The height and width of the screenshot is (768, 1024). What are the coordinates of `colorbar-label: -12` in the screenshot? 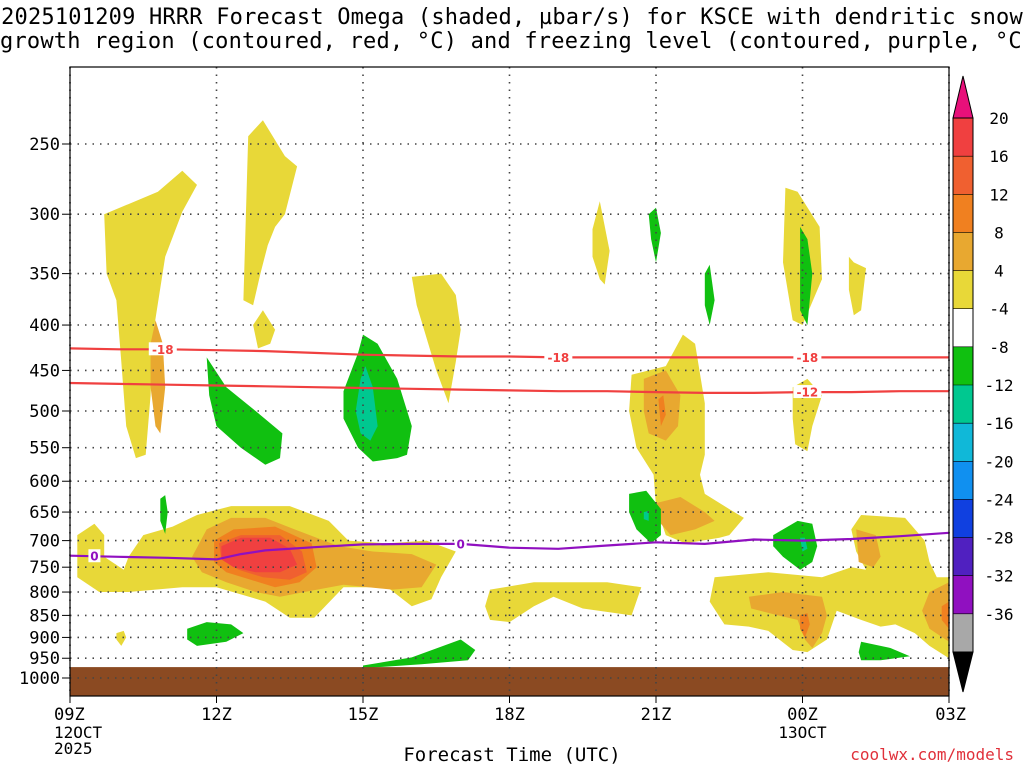 It's located at (999, 385).